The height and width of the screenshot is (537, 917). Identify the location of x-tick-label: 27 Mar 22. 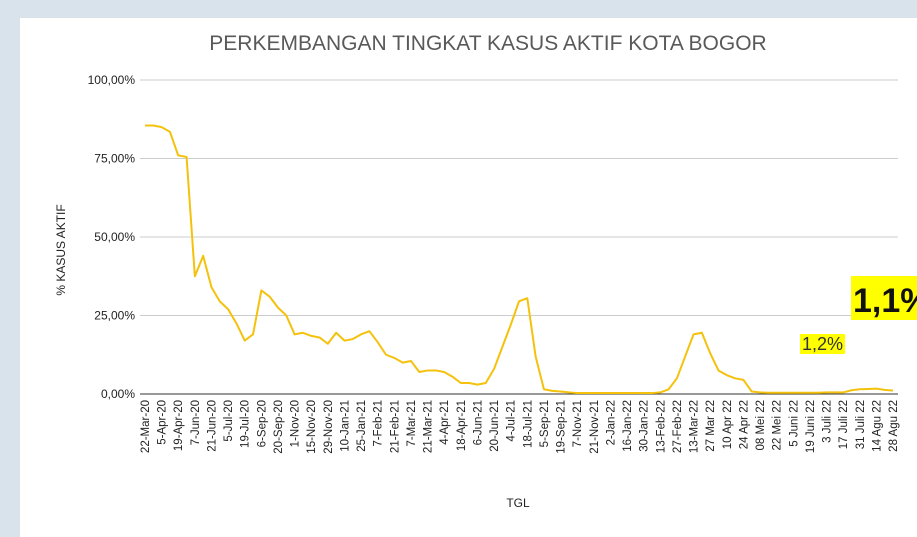
(711, 426).